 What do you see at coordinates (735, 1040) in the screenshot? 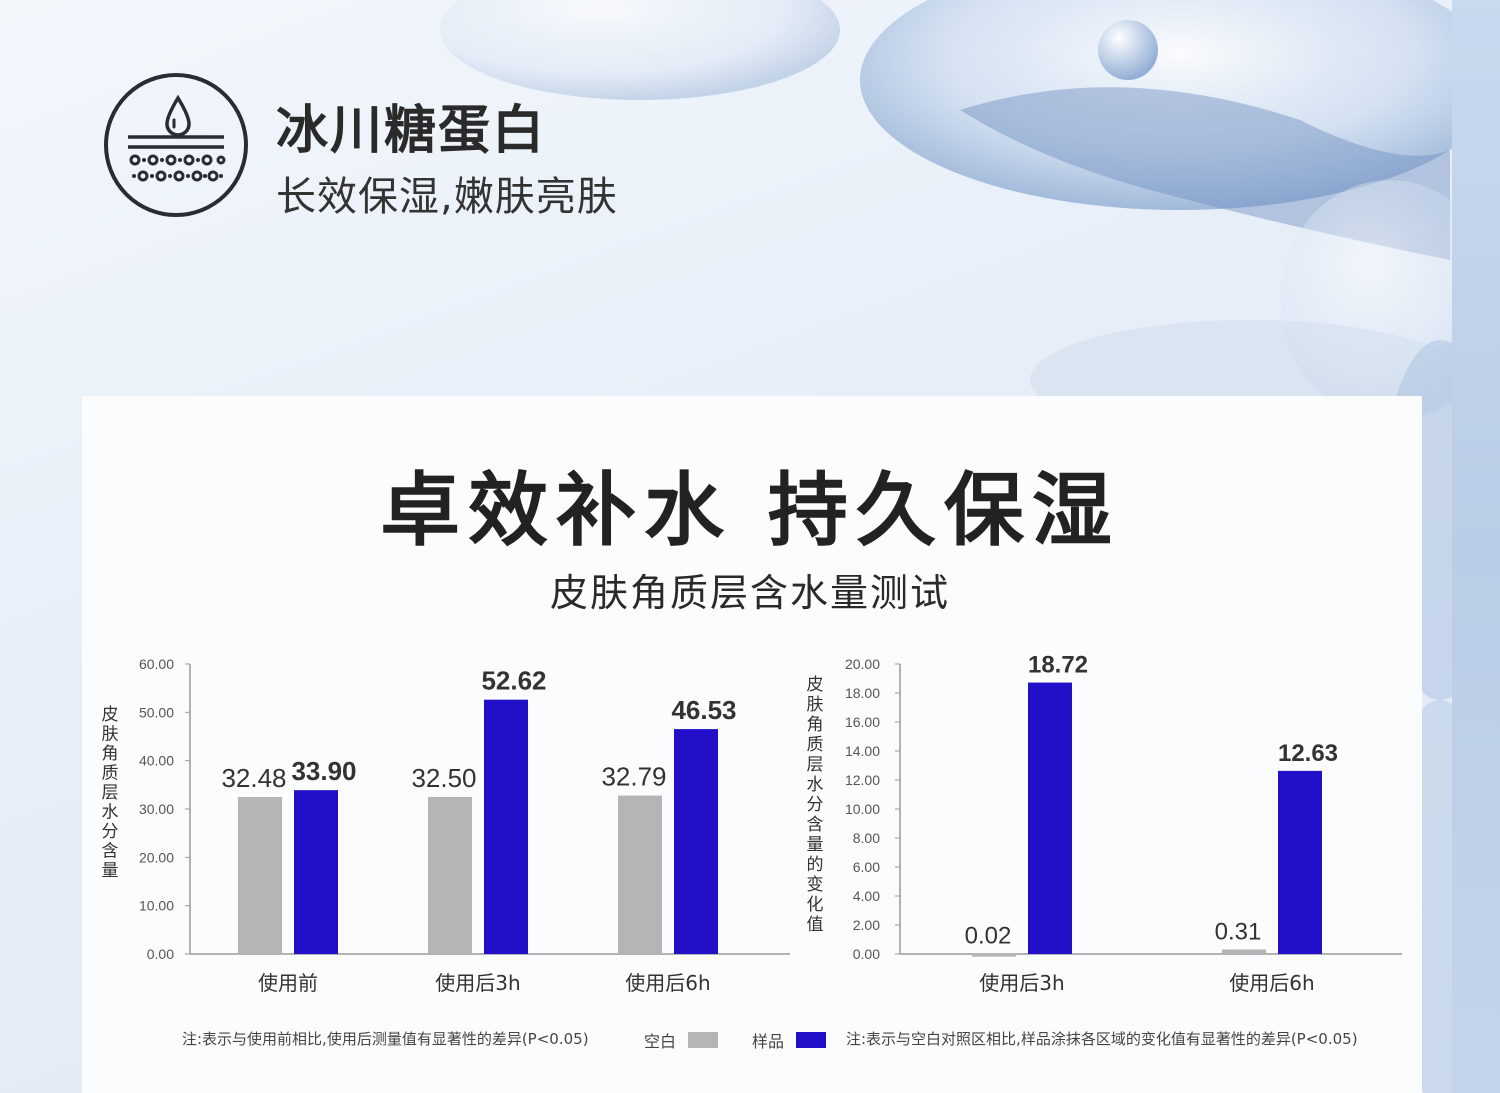
I see `legend: 空白 样品` at bounding box center [735, 1040].